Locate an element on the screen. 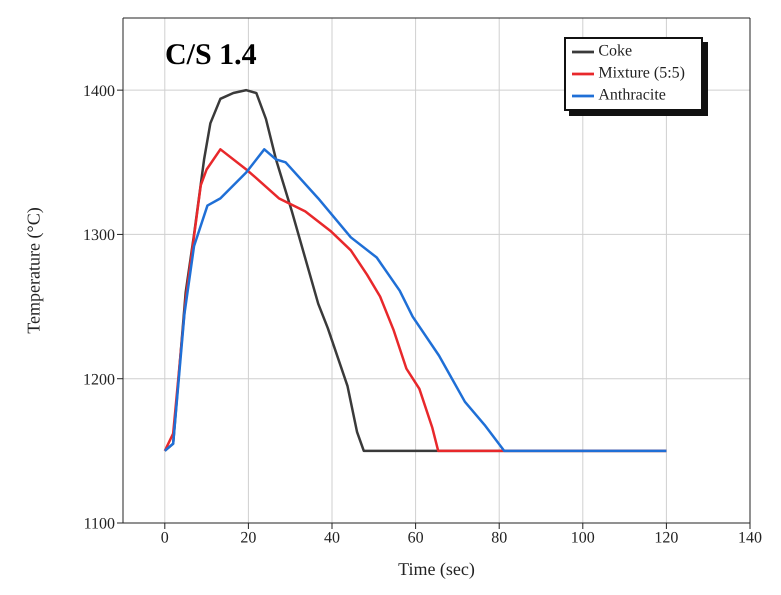 The height and width of the screenshot is (595, 781). y-tick-label: 1300 is located at coordinates (99, 235).